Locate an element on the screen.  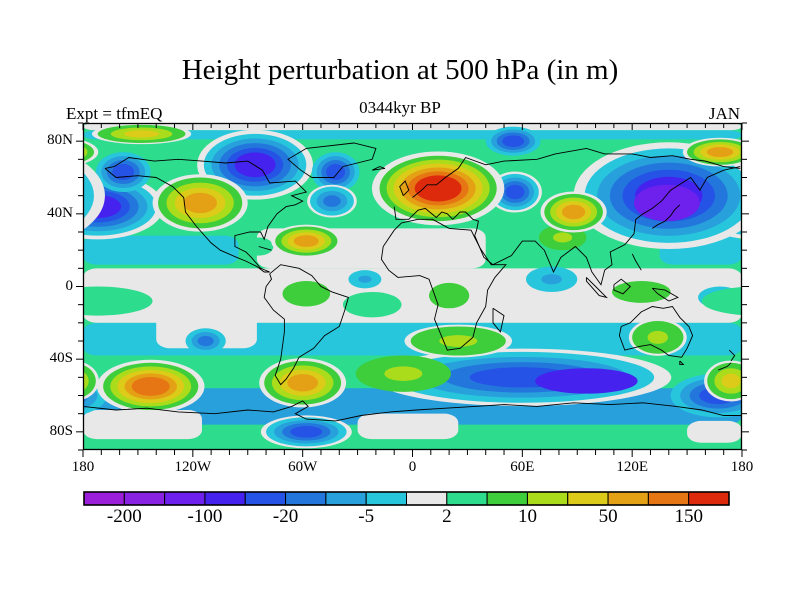
drake-antarctic-low is located at coordinates (306, 432).